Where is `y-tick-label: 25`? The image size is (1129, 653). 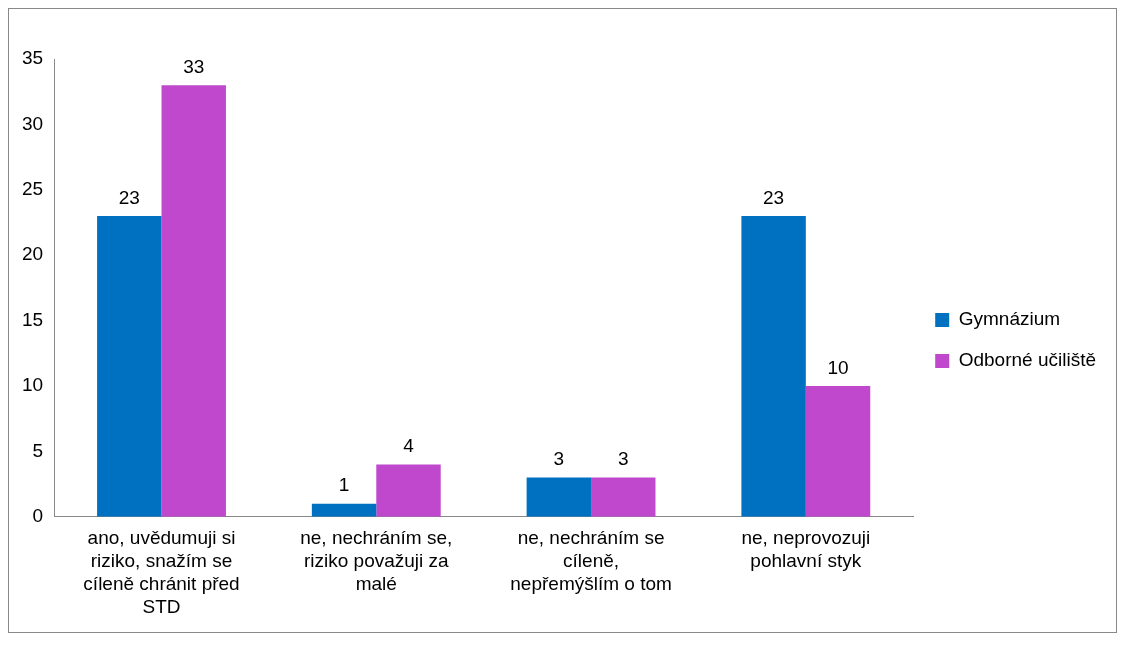
y-tick-label: 25 is located at coordinates (32, 189).